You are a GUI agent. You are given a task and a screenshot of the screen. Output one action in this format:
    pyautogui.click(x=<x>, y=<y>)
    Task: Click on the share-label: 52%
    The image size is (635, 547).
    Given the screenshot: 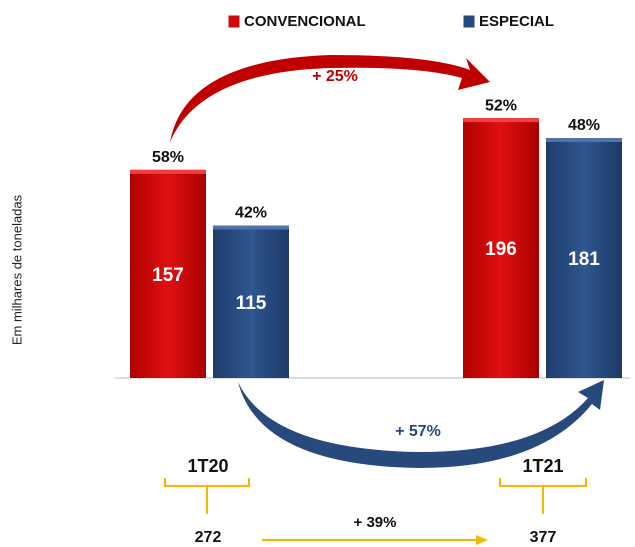 What is the action you would take?
    pyautogui.click(x=501, y=105)
    